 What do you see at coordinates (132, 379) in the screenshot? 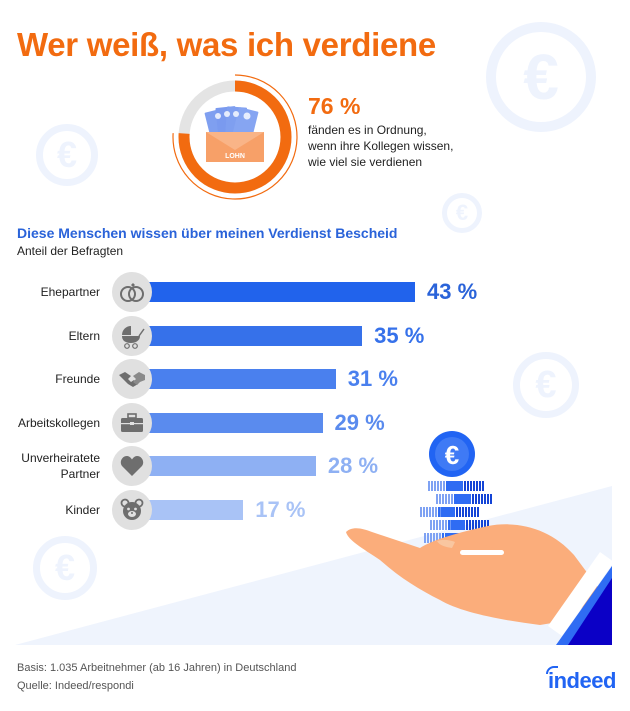
I see `handshake-icon` at bounding box center [132, 379].